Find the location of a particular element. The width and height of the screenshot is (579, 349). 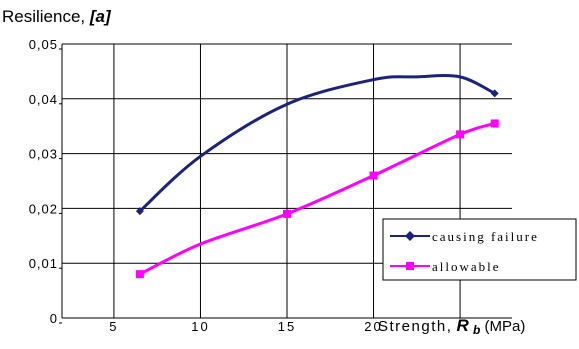

x-tick-label: 10 is located at coordinates (200, 326).